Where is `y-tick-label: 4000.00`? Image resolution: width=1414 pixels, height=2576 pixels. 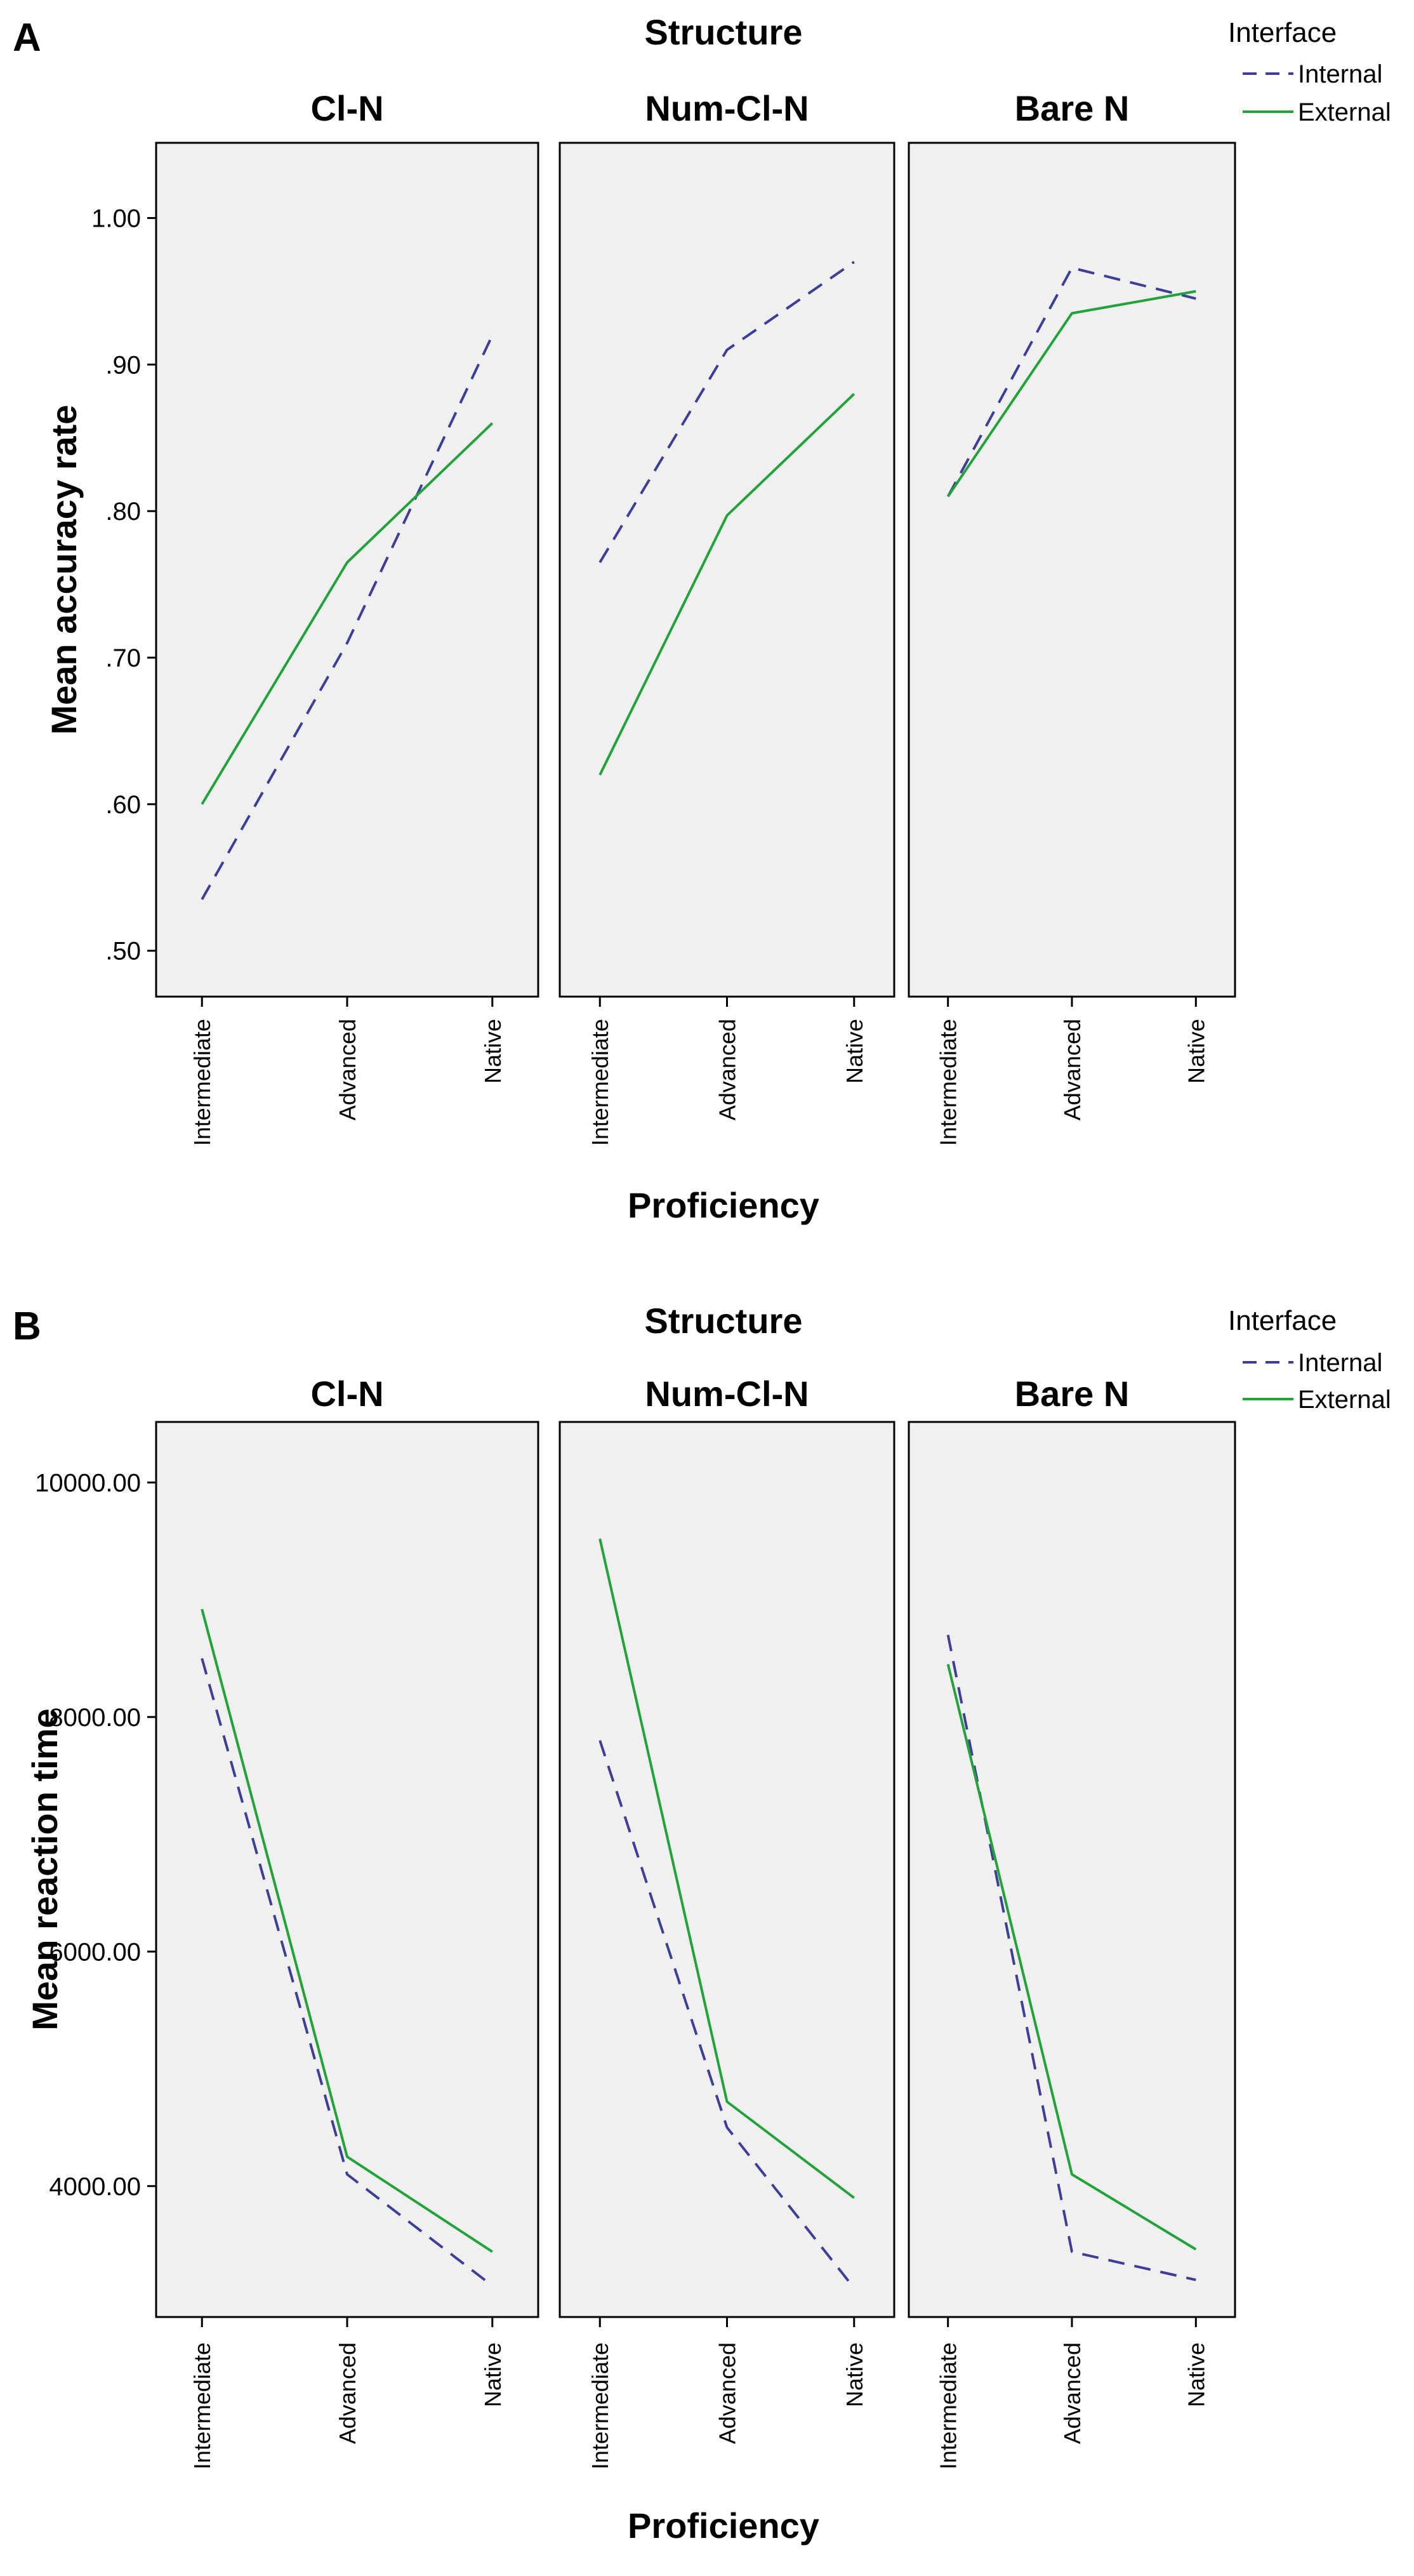
y-tick-label: 4000.00 is located at coordinates (95, 2187).